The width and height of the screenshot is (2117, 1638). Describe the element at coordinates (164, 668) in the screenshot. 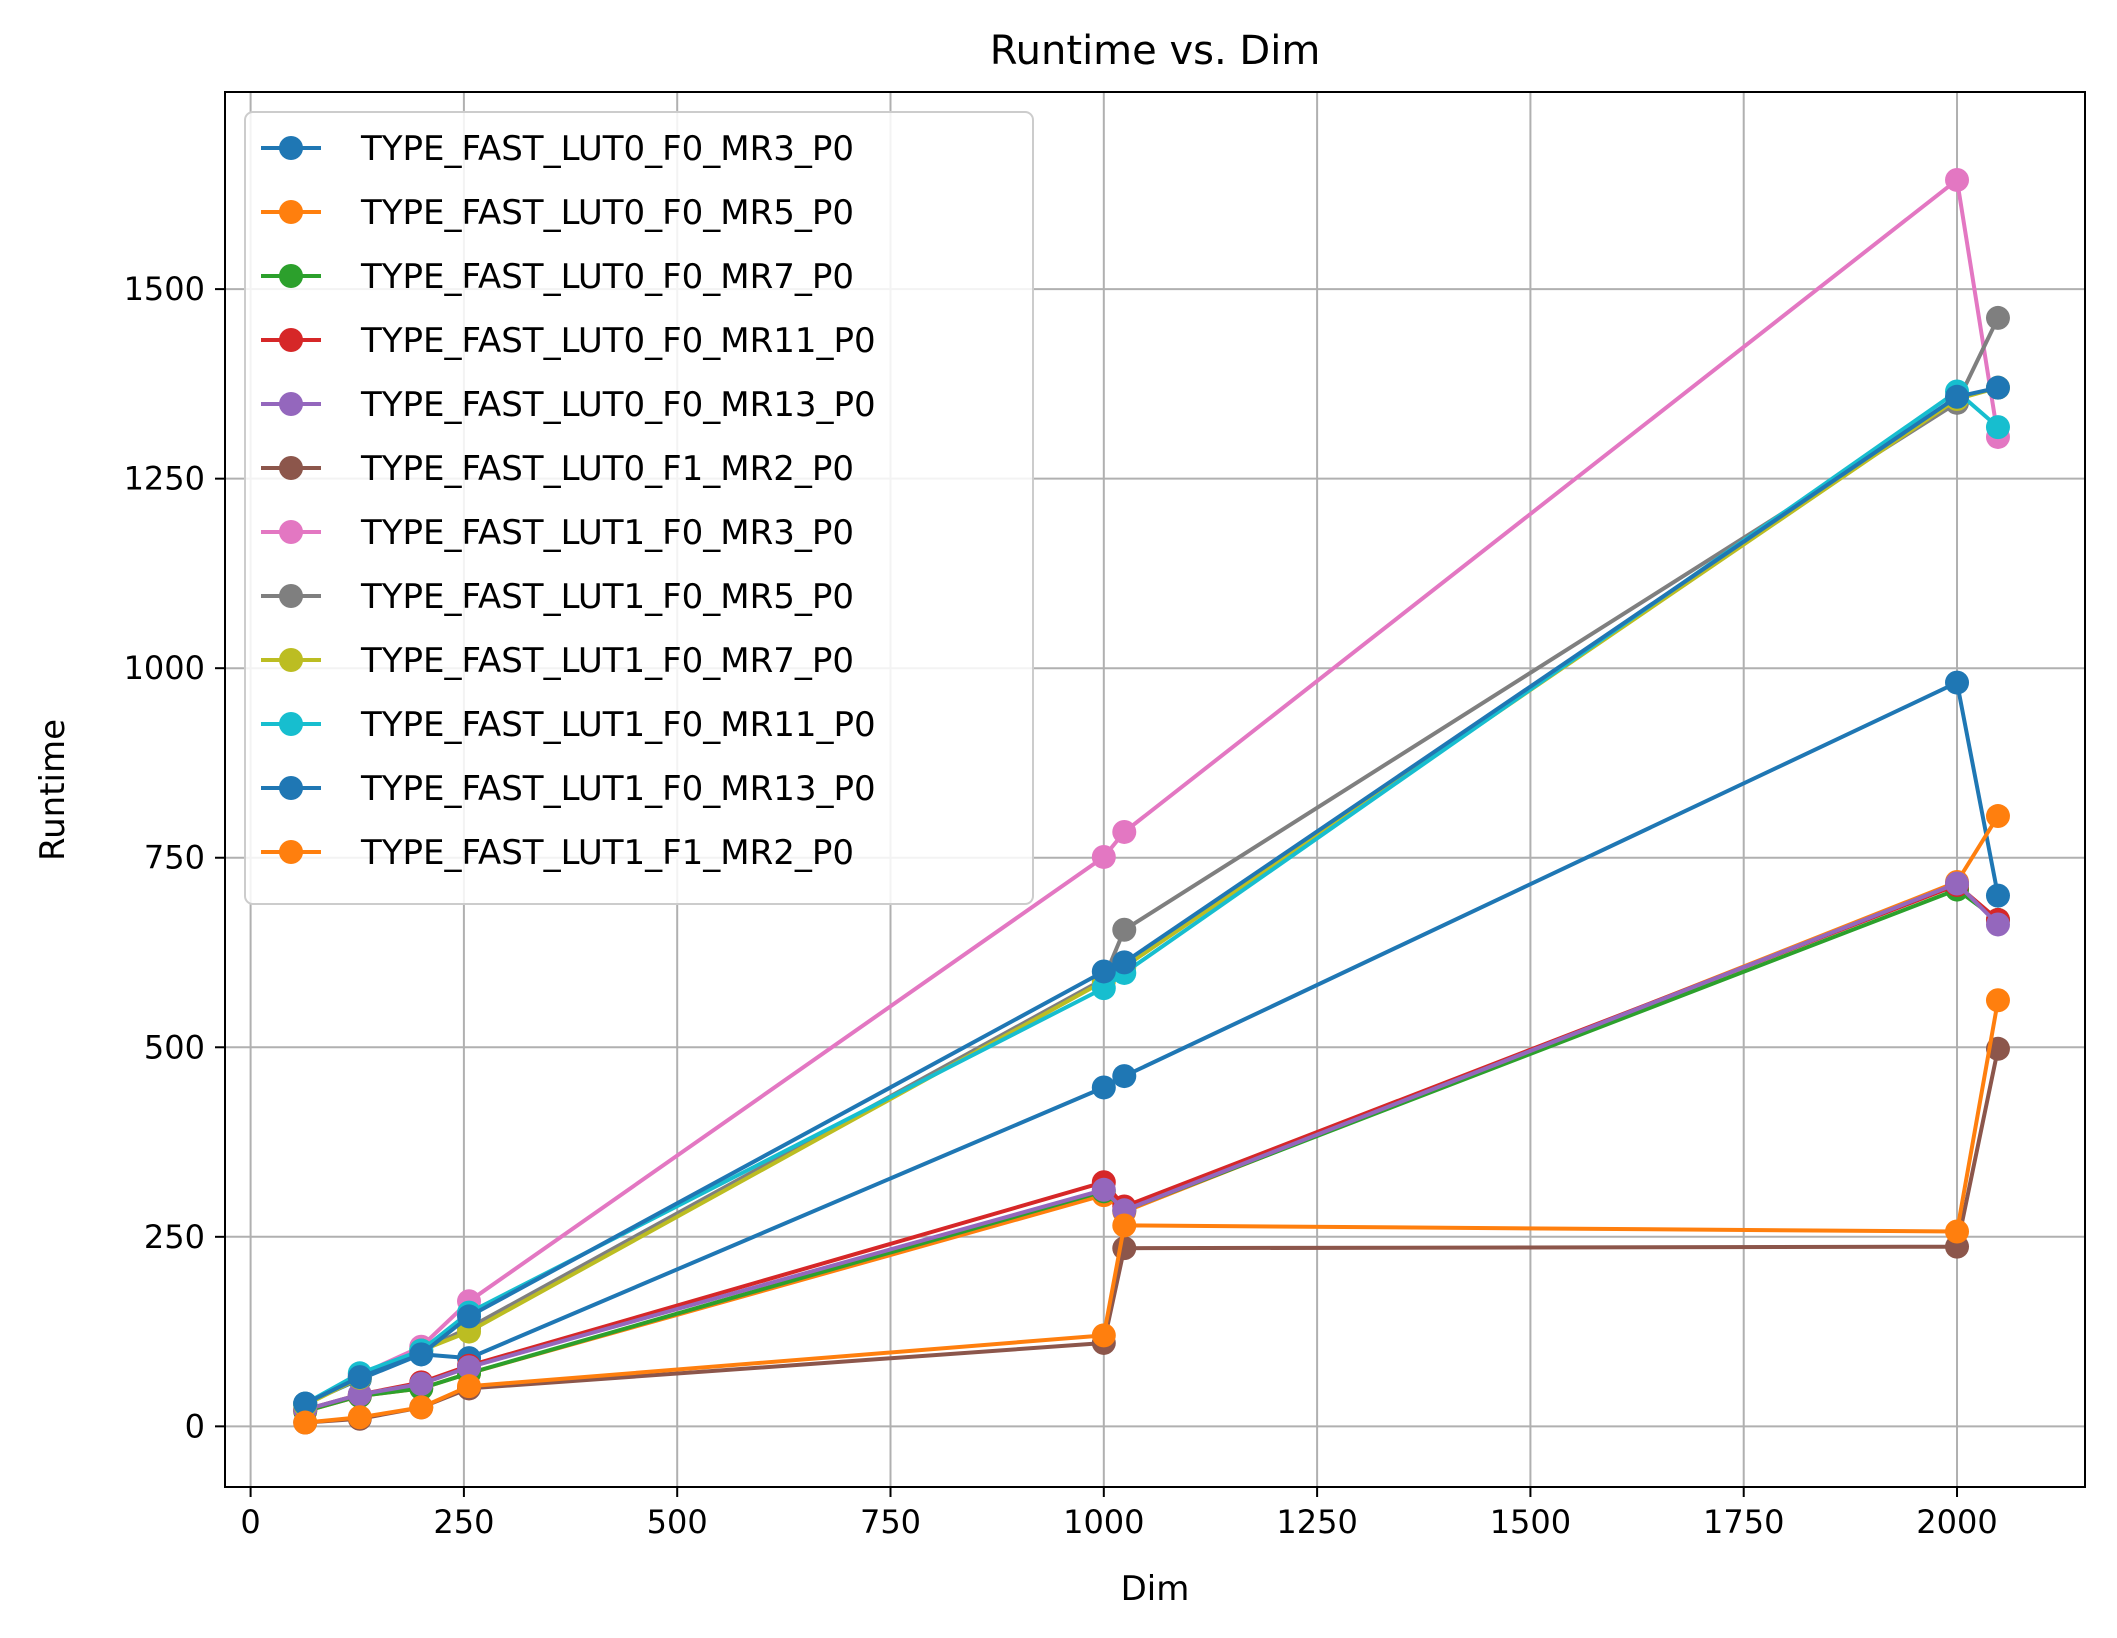

I see `y-tick-label: 1000` at that location.